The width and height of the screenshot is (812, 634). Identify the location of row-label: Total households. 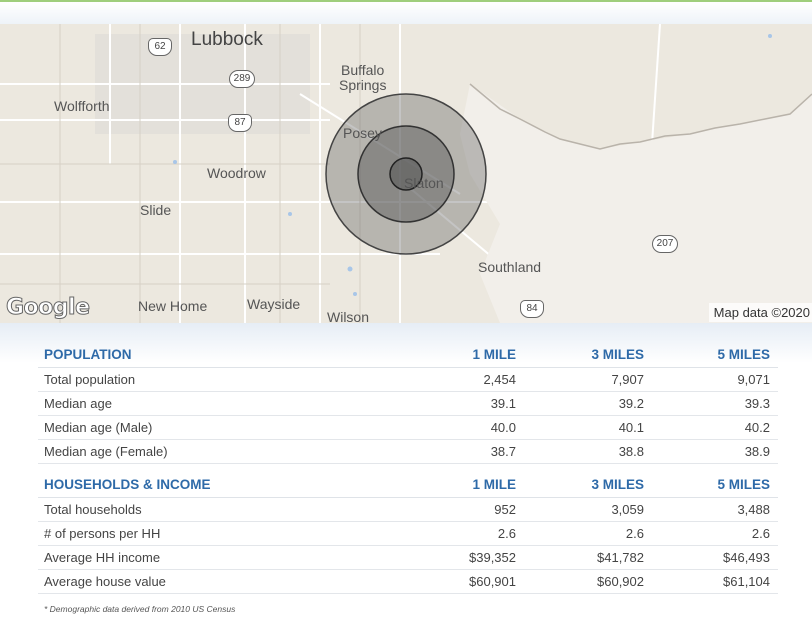
(93, 509).